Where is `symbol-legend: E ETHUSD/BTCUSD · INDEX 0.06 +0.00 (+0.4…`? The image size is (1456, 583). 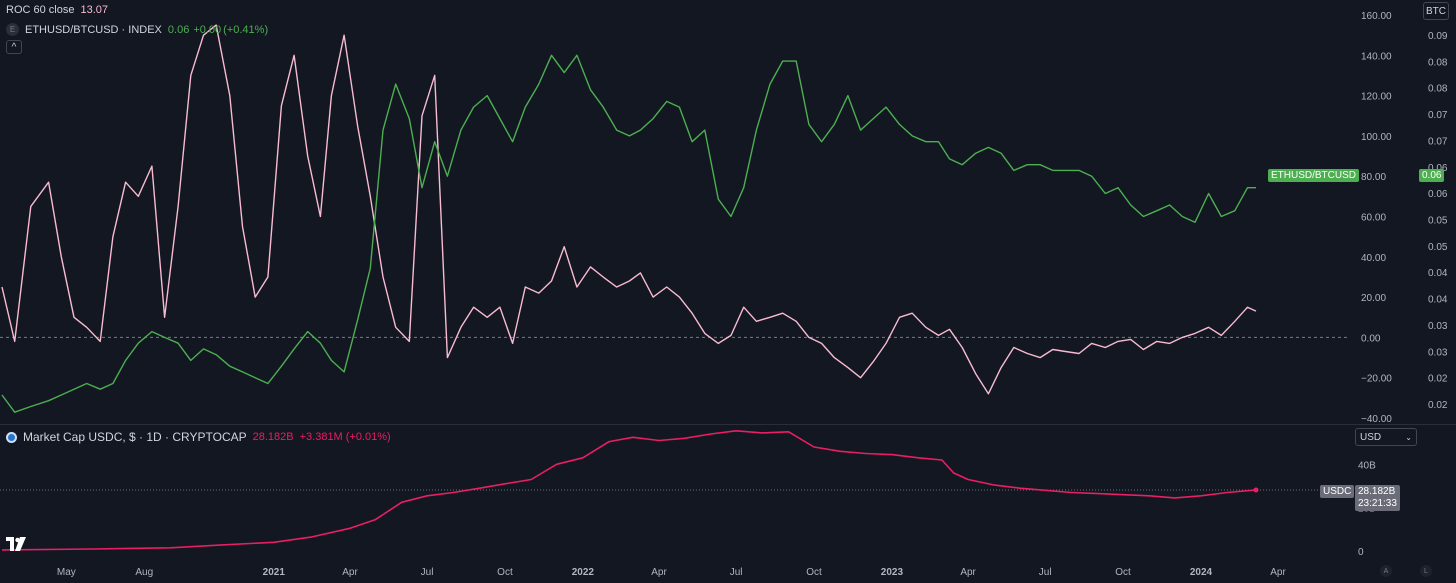
symbol-legend: E ETHUSD/BTCUSD · INDEX 0.06 +0.00 (+0.4… is located at coordinates (137, 29).